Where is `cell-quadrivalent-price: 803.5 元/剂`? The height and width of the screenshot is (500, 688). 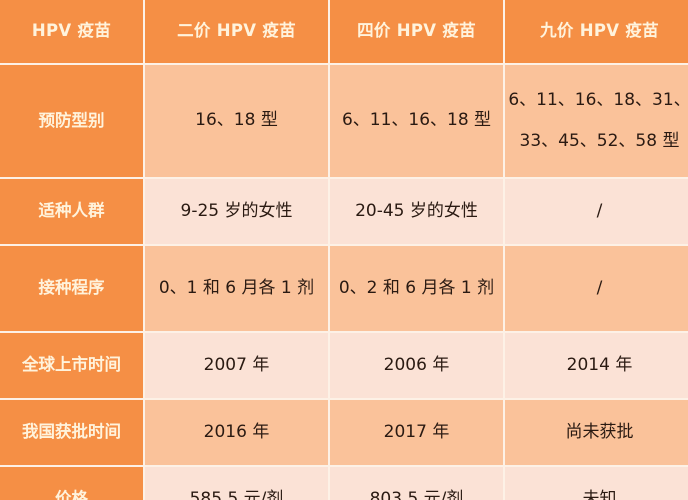 cell-quadrivalent-price: 803.5 元/剂 is located at coordinates (416, 483).